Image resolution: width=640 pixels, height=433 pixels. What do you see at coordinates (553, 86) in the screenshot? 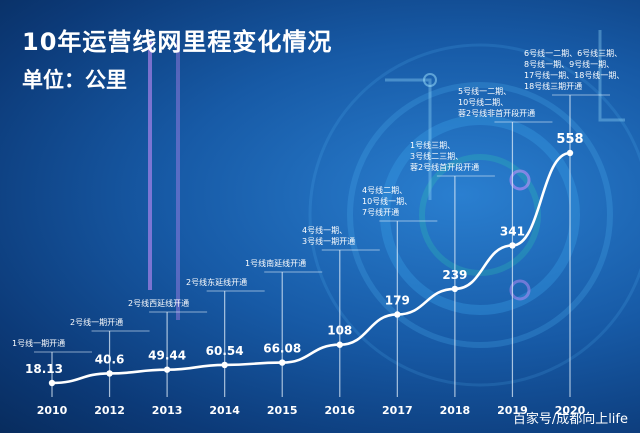
I see `annotation-line: 18号线三期开通` at bounding box center [553, 86].